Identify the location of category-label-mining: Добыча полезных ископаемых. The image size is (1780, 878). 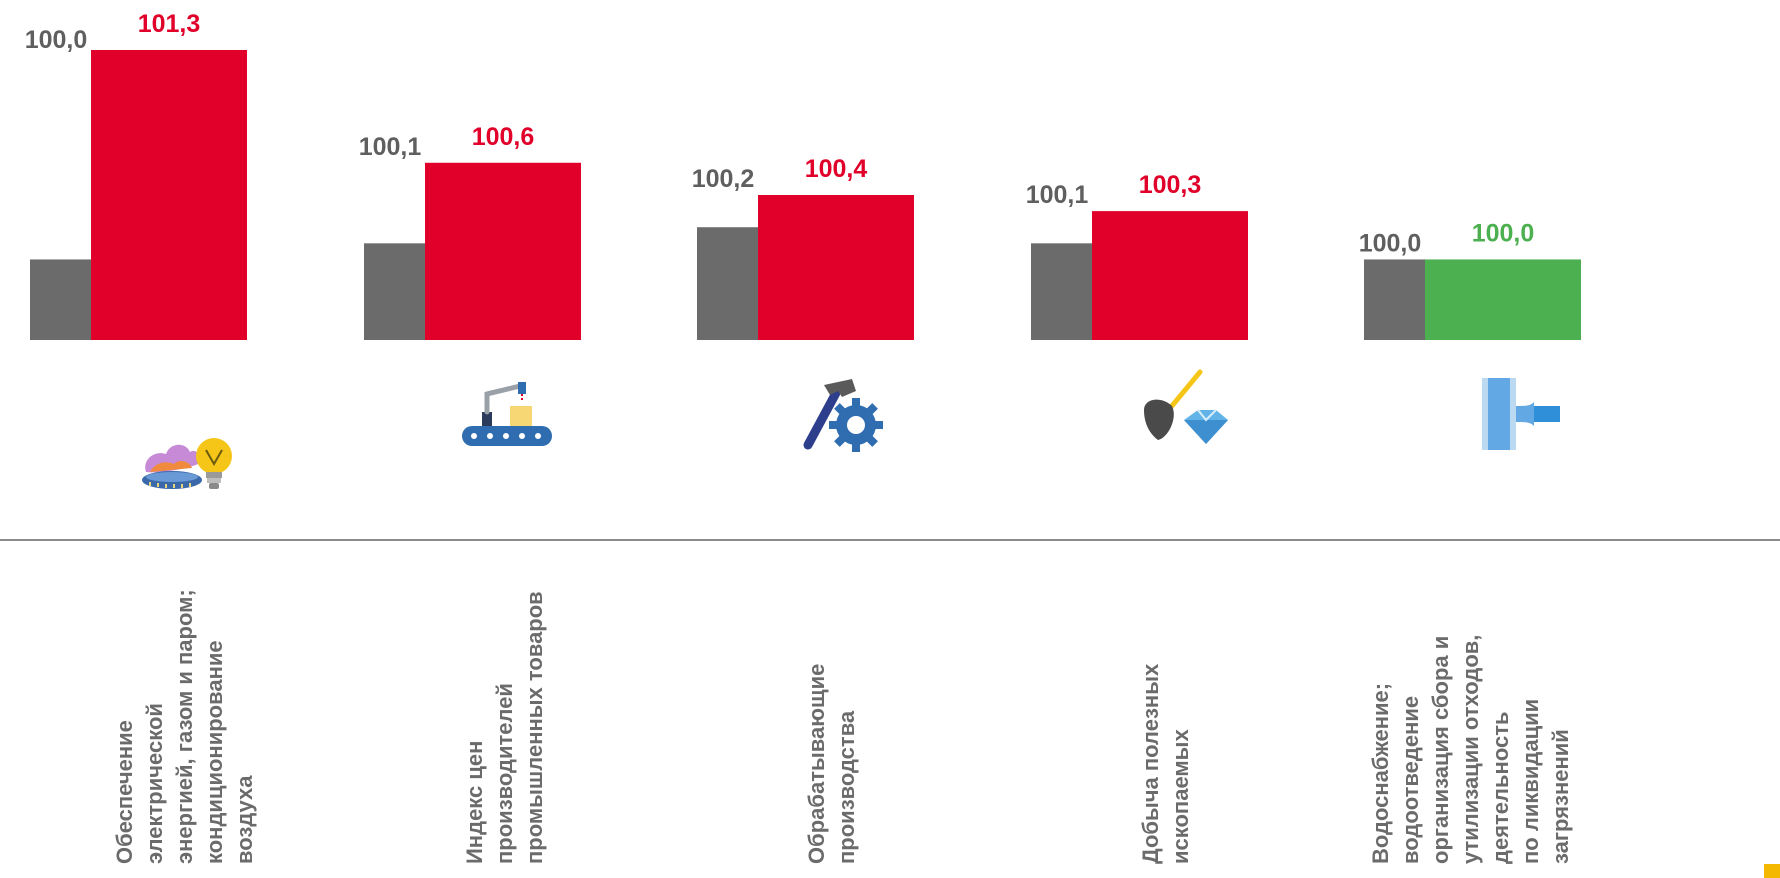
(1165, 763).